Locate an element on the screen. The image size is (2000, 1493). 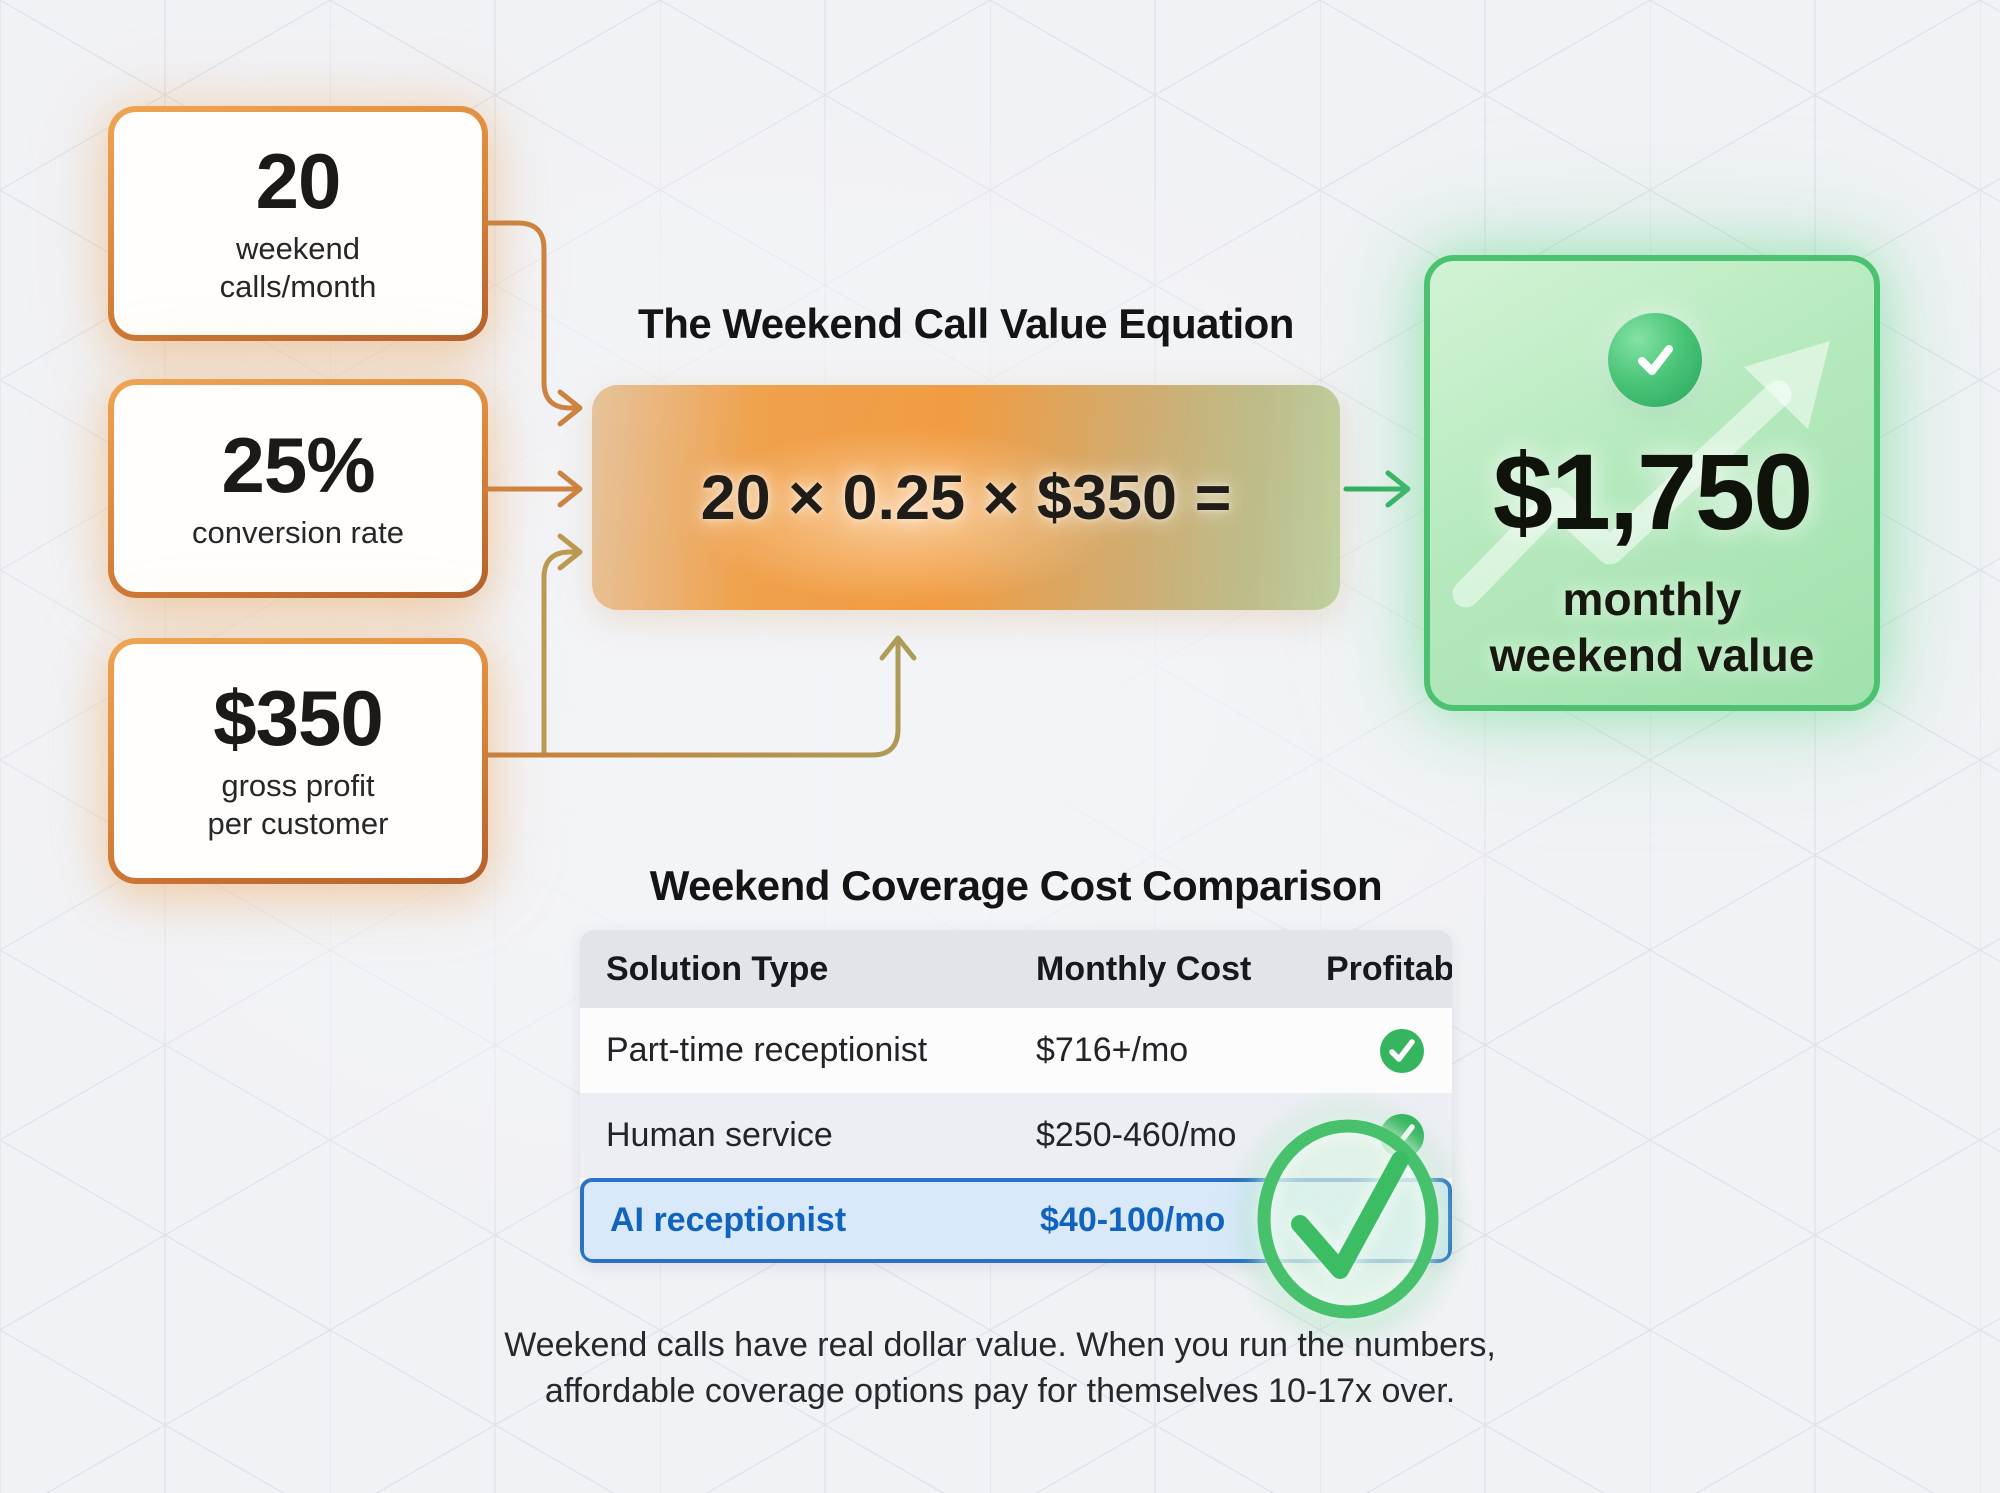
equation-box: 20 × 0.25 × $350 = is located at coordinates (966, 497).